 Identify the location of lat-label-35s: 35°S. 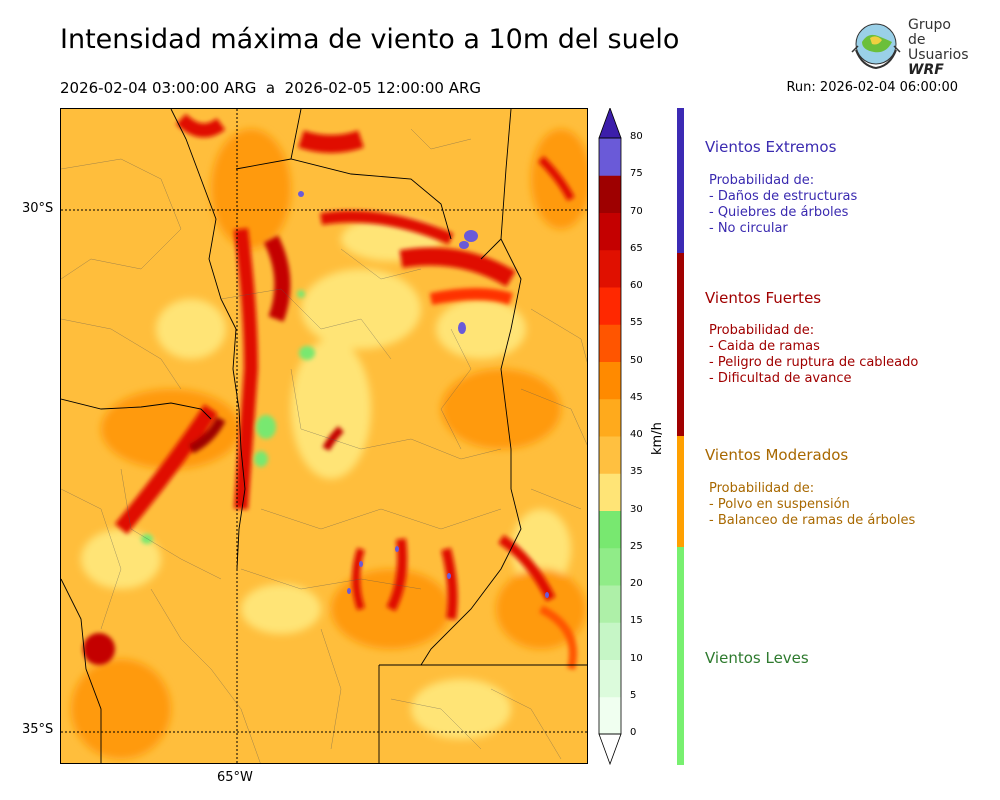
(38, 729).